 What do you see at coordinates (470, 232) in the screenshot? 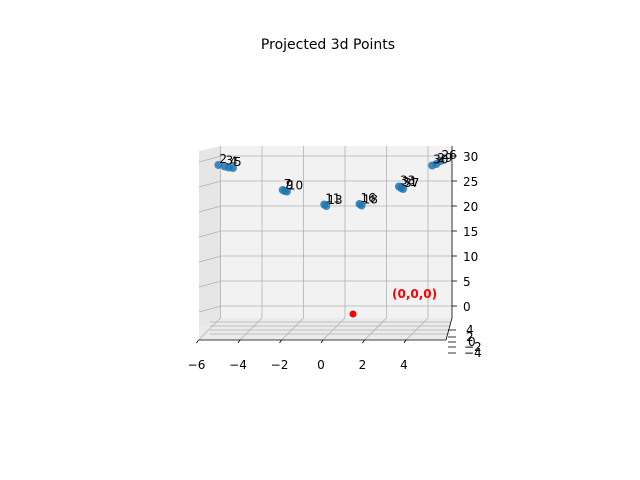
I see `z-tick-label: 15` at bounding box center [470, 232].